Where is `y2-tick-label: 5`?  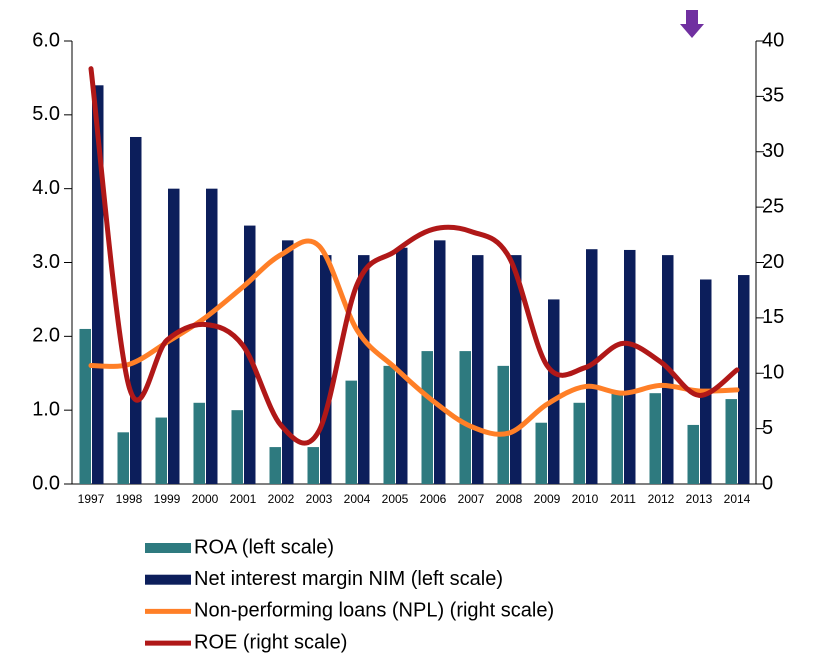
y2-tick-label: 5 is located at coordinates (767, 428).